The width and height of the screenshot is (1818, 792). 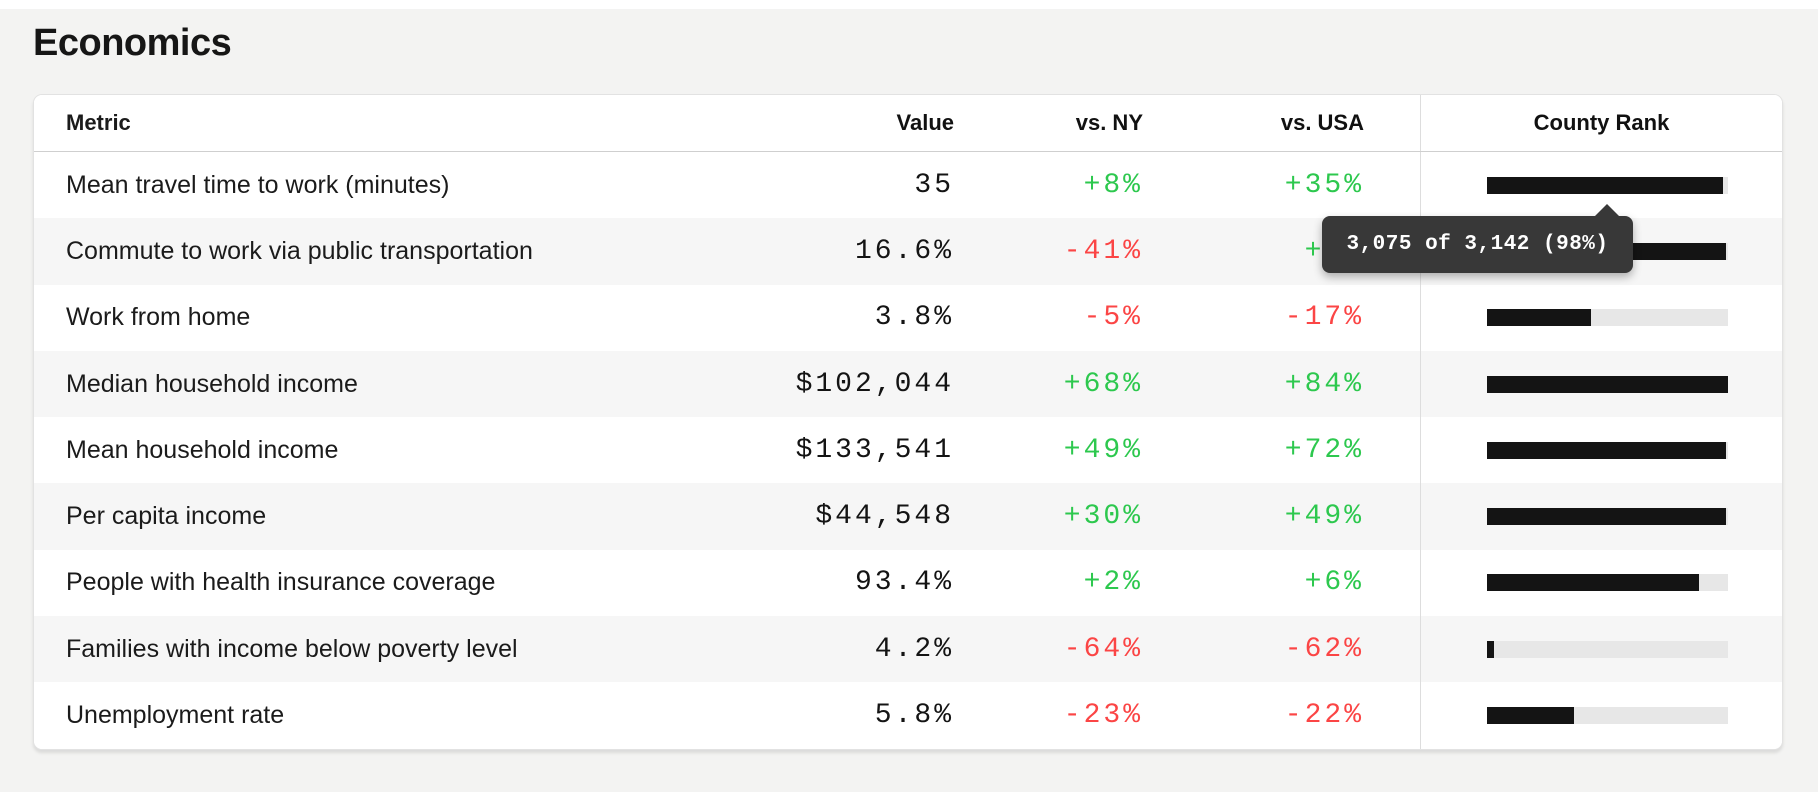 What do you see at coordinates (1324, 185) in the screenshot?
I see `vs-usa-value: +35%` at bounding box center [1324, 185].